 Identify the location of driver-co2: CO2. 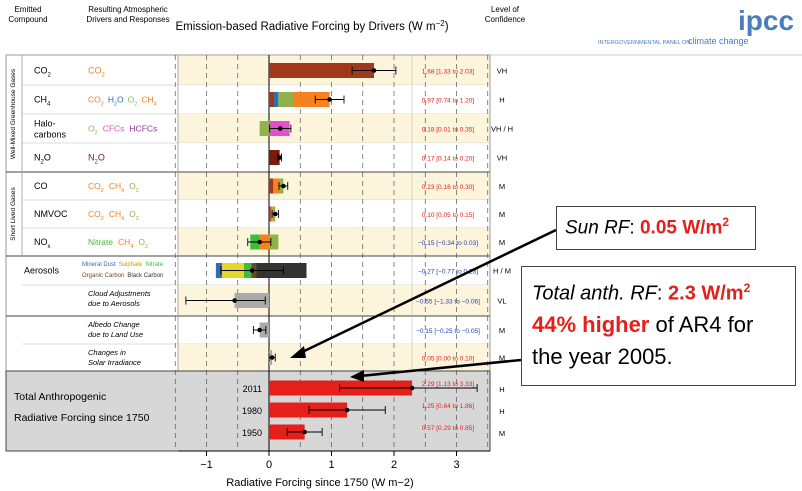
(97, 72).